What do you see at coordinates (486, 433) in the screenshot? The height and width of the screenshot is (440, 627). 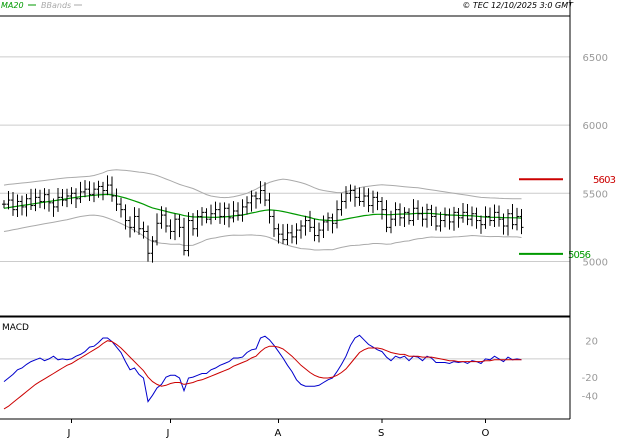 I see `x-tick-label: O` at bounding box center [486, 433].